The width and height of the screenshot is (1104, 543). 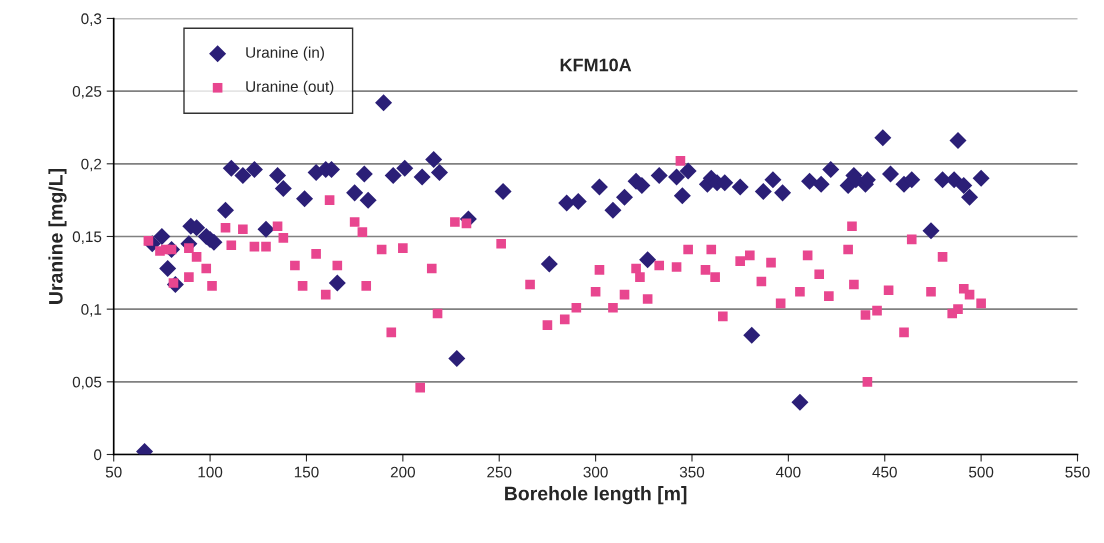 What do you see at coordinates (596, 495) in the screenshot?
I see `x-axis-title: Borehole length [m]` at bounding box center [596, 495].